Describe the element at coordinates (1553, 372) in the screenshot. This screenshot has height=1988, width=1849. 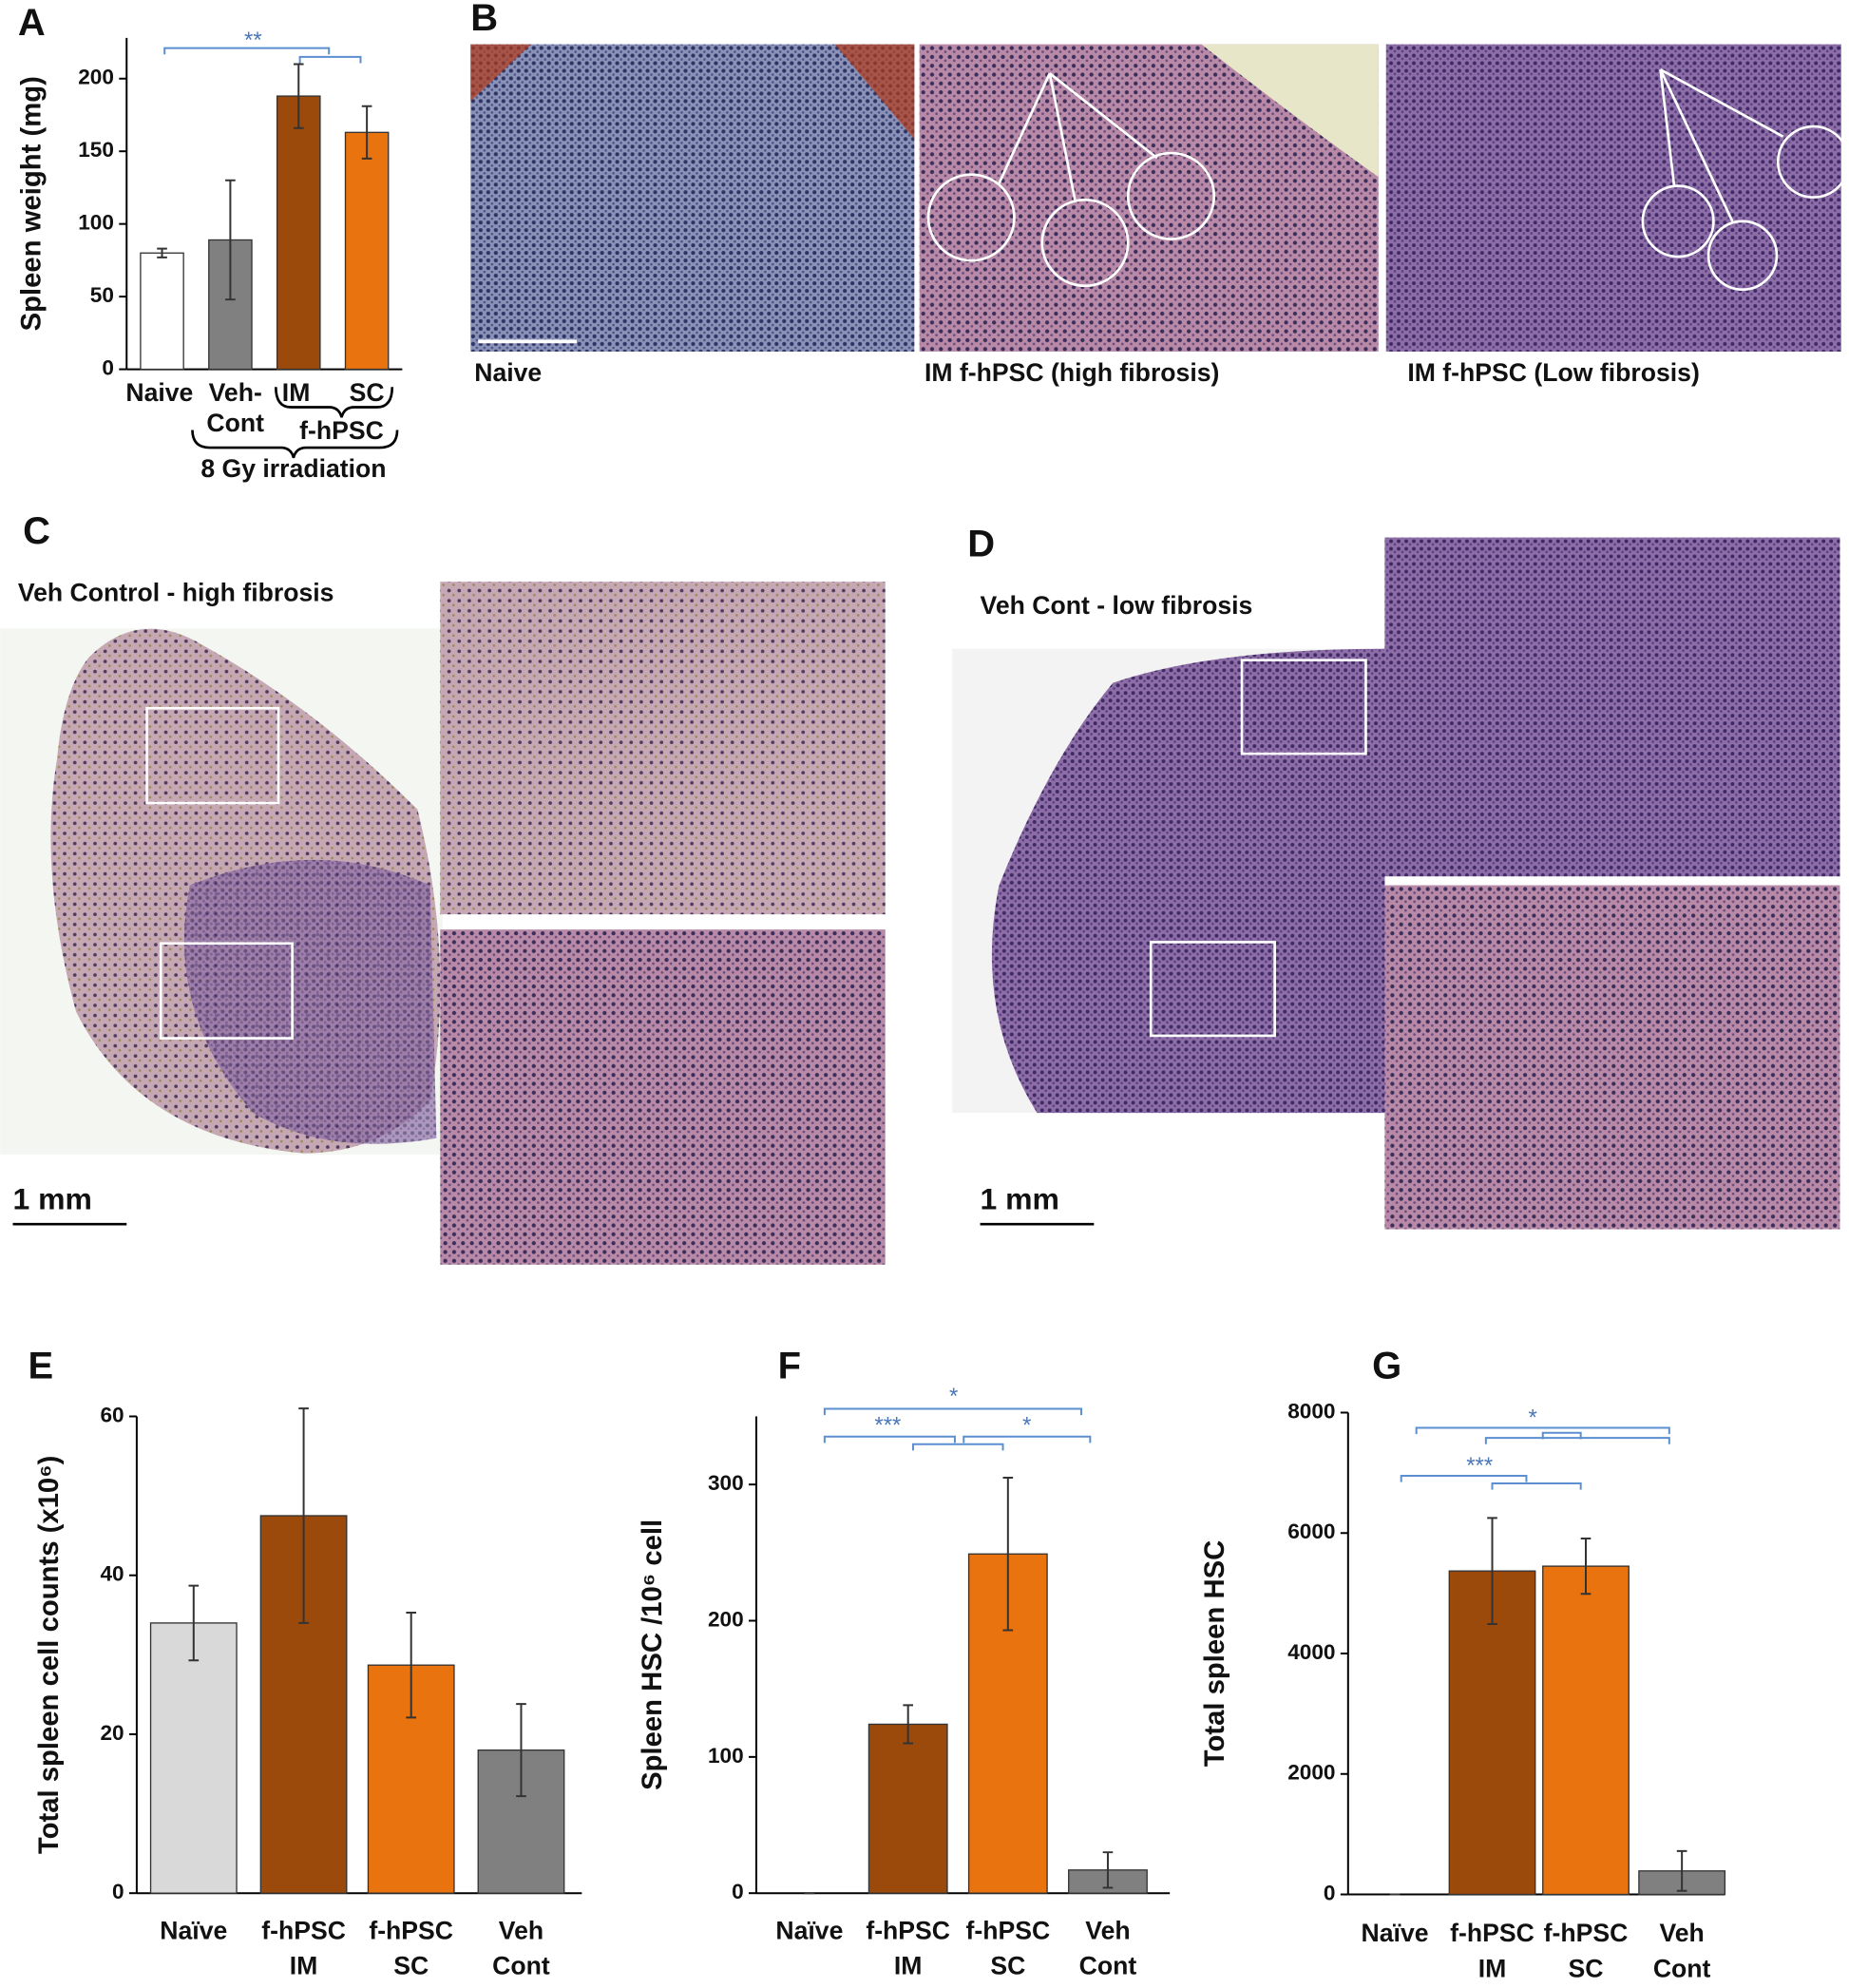
I see `caption: IM f-hPSC (Low fibrosis)` at that location.